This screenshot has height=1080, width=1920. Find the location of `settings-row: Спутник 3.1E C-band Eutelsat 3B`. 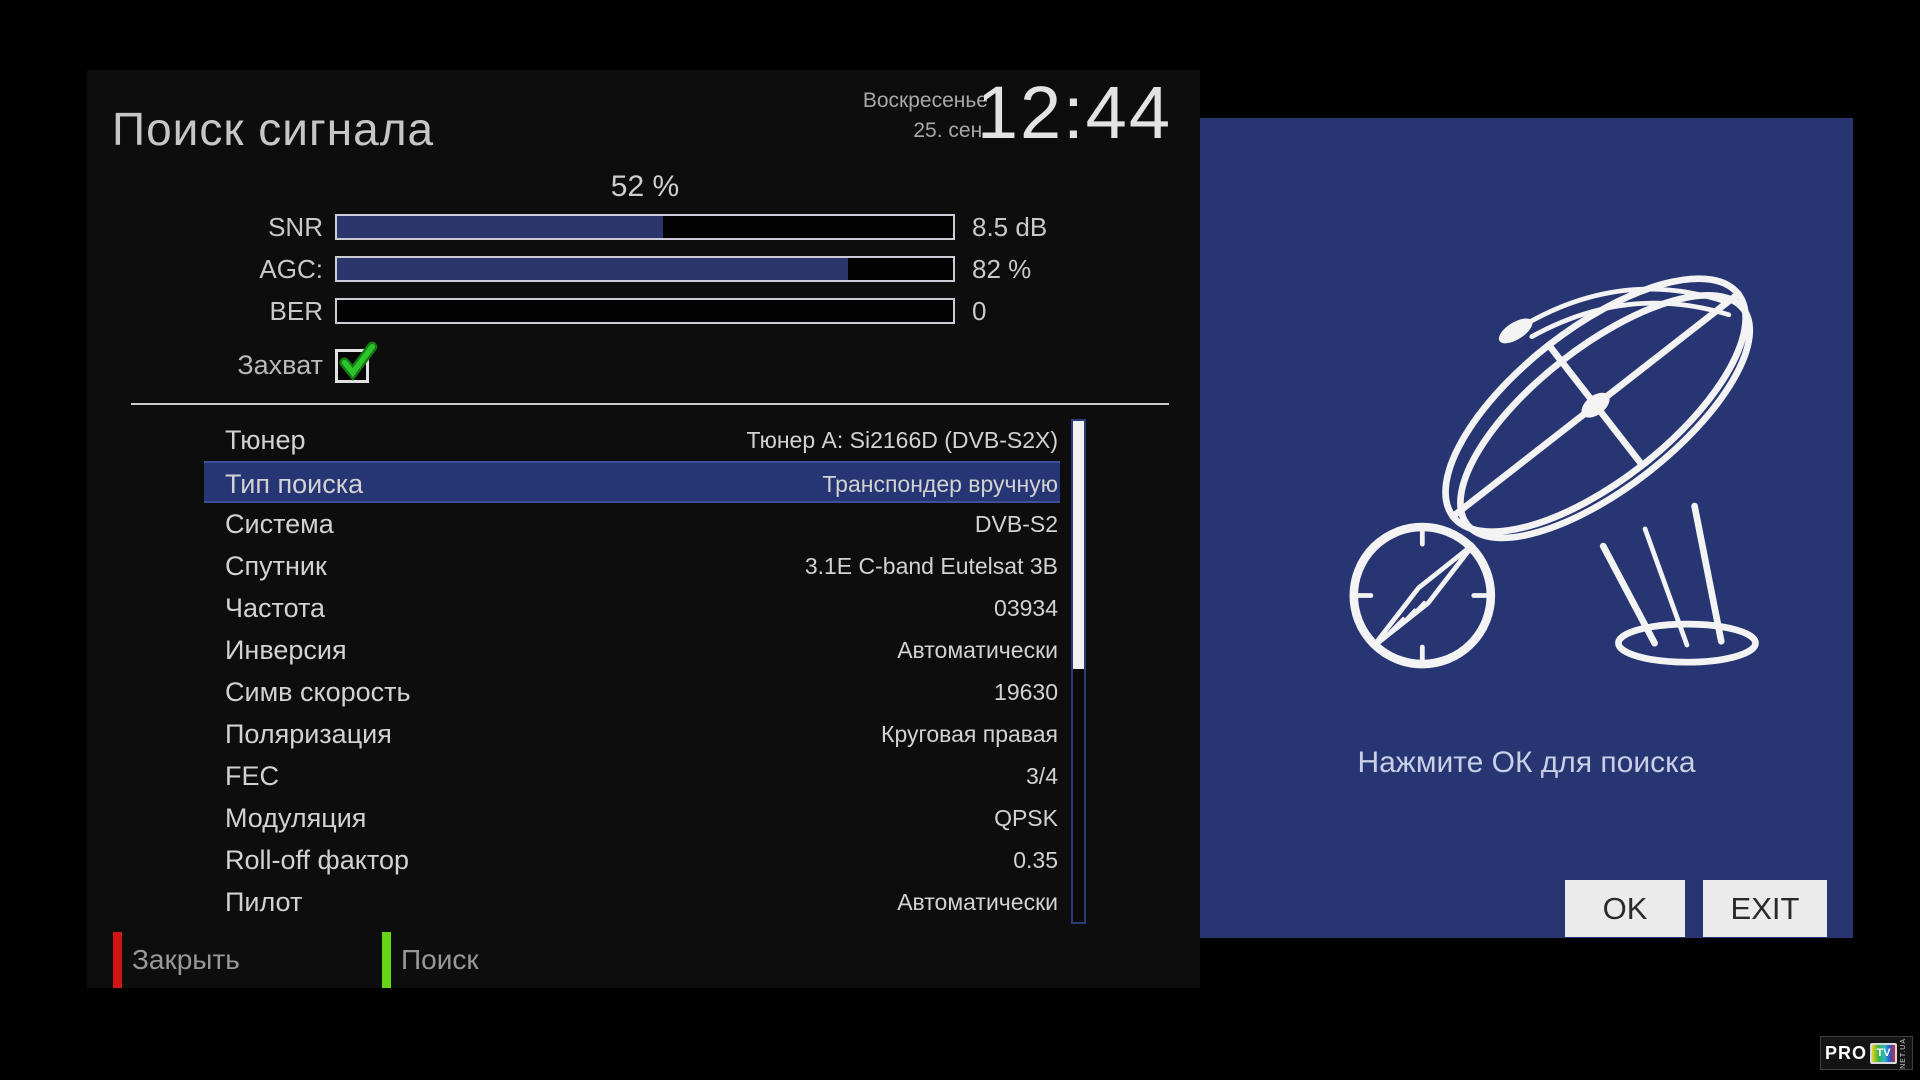

settings-row: Спутник 3.1E C-band Eutelsat 3B is located at coordinates (632, 566).